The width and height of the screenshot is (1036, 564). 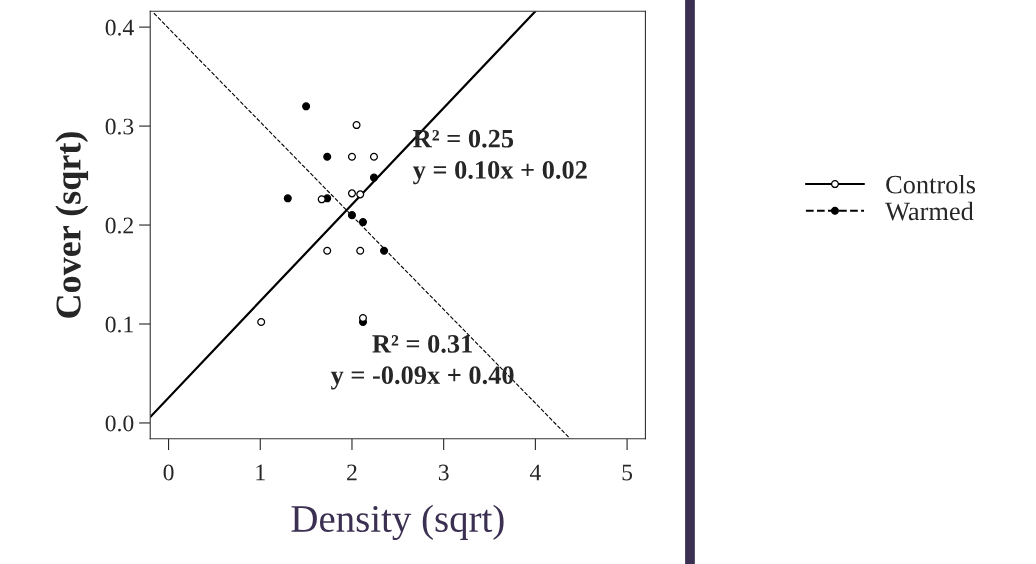 What do you see at coordinates (422, 362) in the screenshot?
I see `annotation: R² = 0.31 y = -0.09x + 0.40` at bounding box center [422, 362].